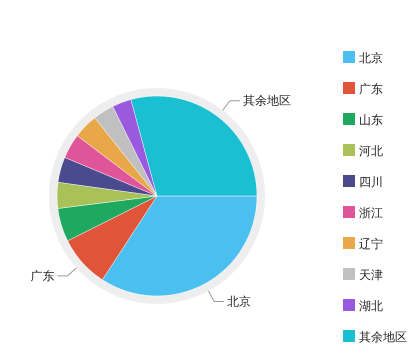 The width and height of the screenshot is (410, 357). I want to click on legend-label: 河北, so click(371, 151).